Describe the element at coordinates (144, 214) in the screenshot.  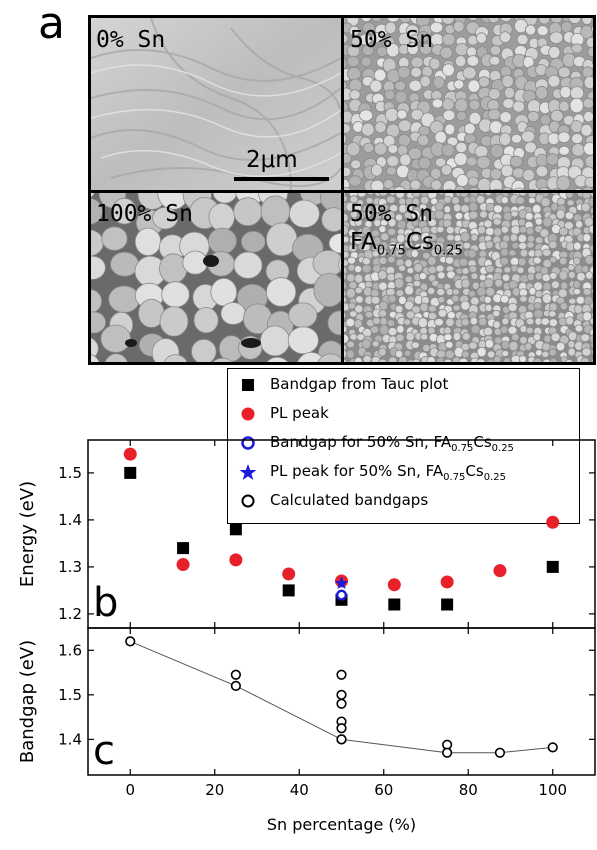
I see `sem-label-100-sn: 100% Sn` at that location.